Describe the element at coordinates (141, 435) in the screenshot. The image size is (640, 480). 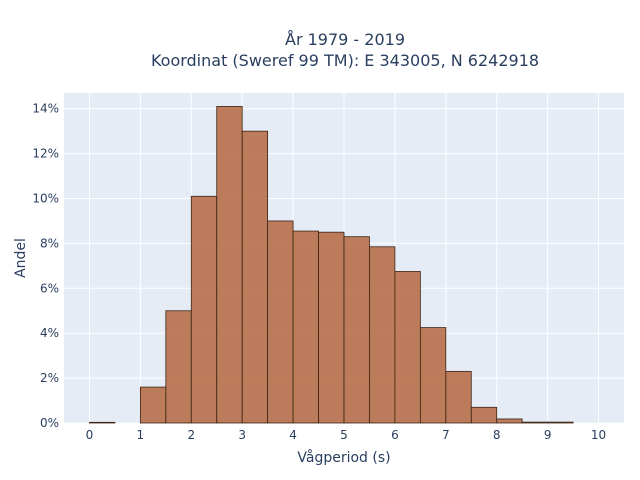
I see `x-tick-label: 1` at that location.